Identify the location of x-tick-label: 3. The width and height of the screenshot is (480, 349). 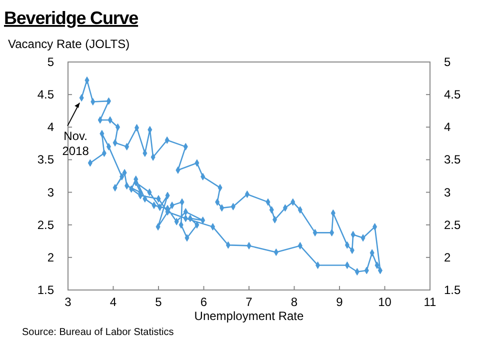
(68, 302).